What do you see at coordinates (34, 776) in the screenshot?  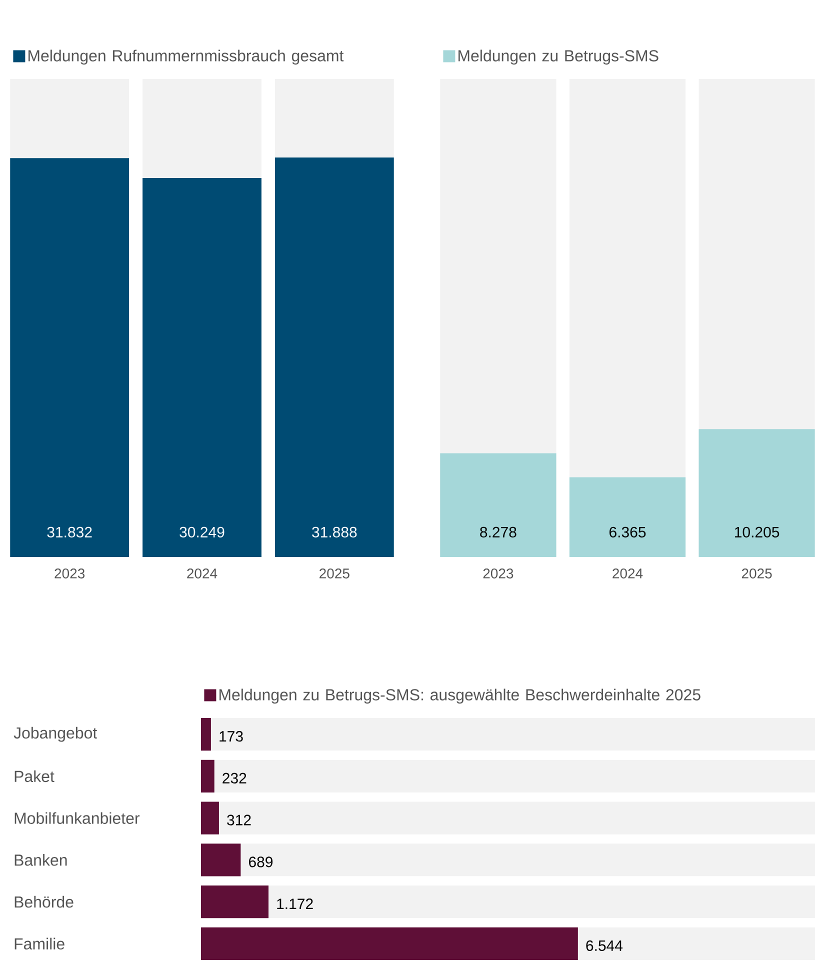 I see `y-tick-label: Paket` at bounding box center [34, 776].